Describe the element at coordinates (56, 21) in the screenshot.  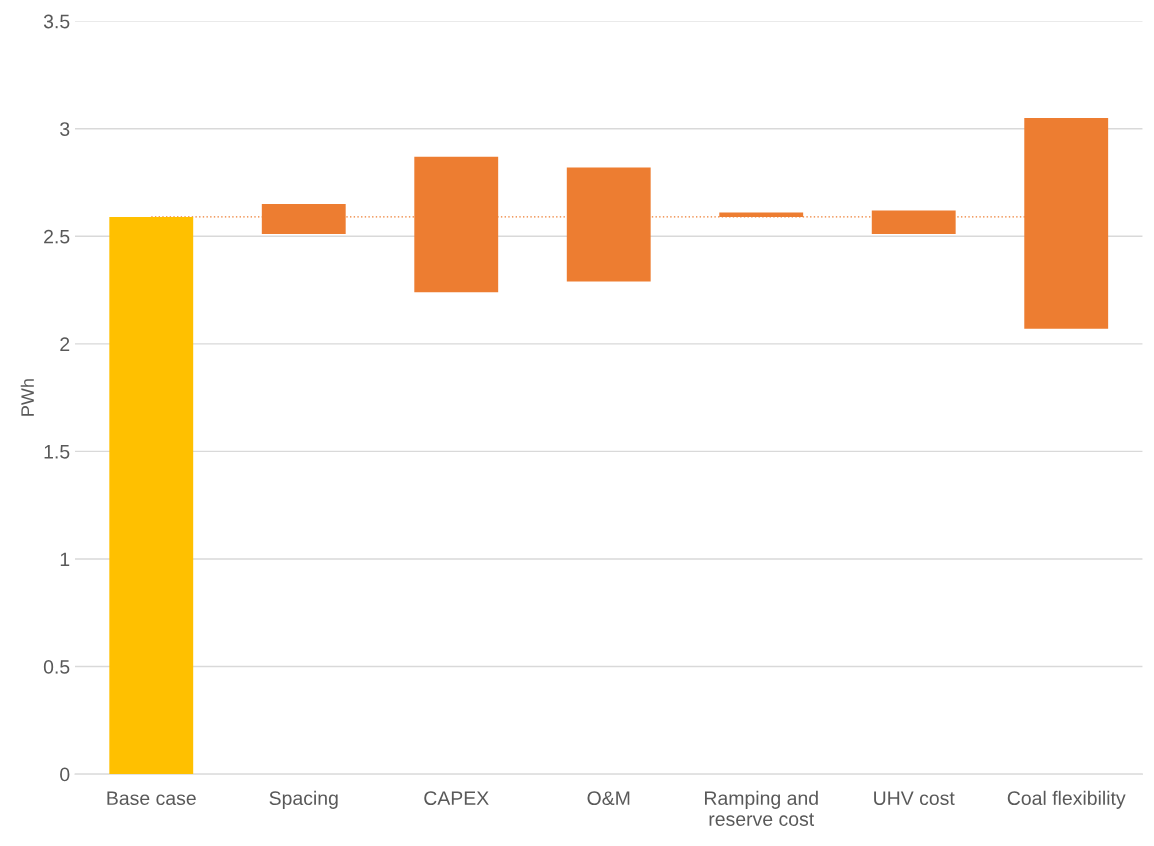
I see `y-tick-label: 3.5` at that location.